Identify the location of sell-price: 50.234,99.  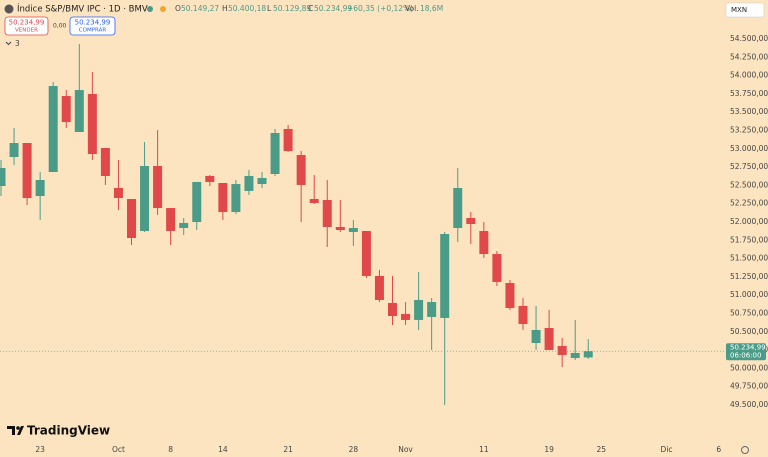
(27, 23).